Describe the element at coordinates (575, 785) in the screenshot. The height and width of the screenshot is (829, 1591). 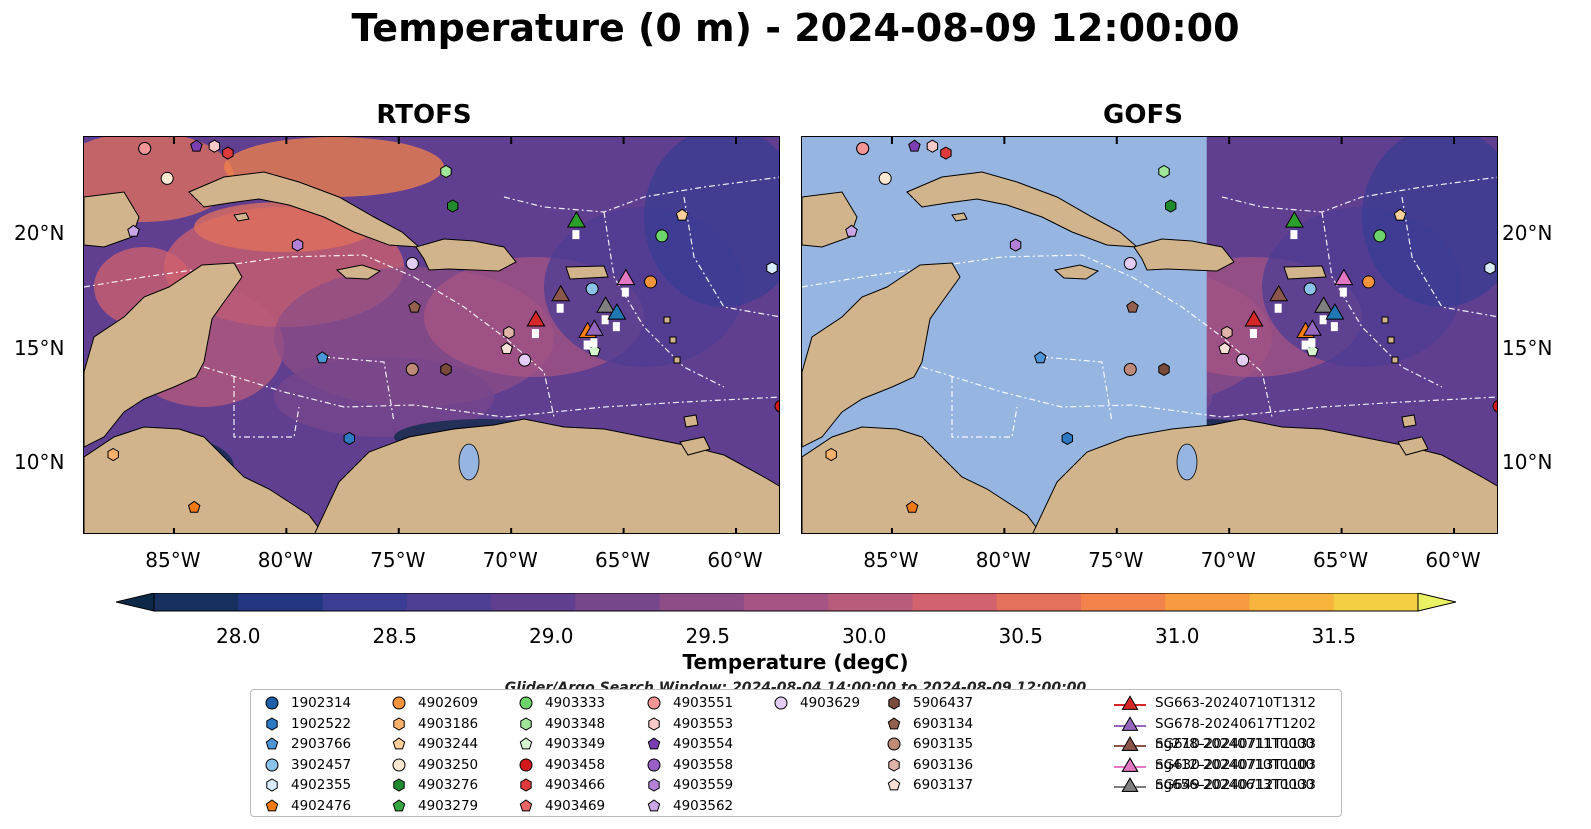
I see `legend-label: 4903466` at that location.